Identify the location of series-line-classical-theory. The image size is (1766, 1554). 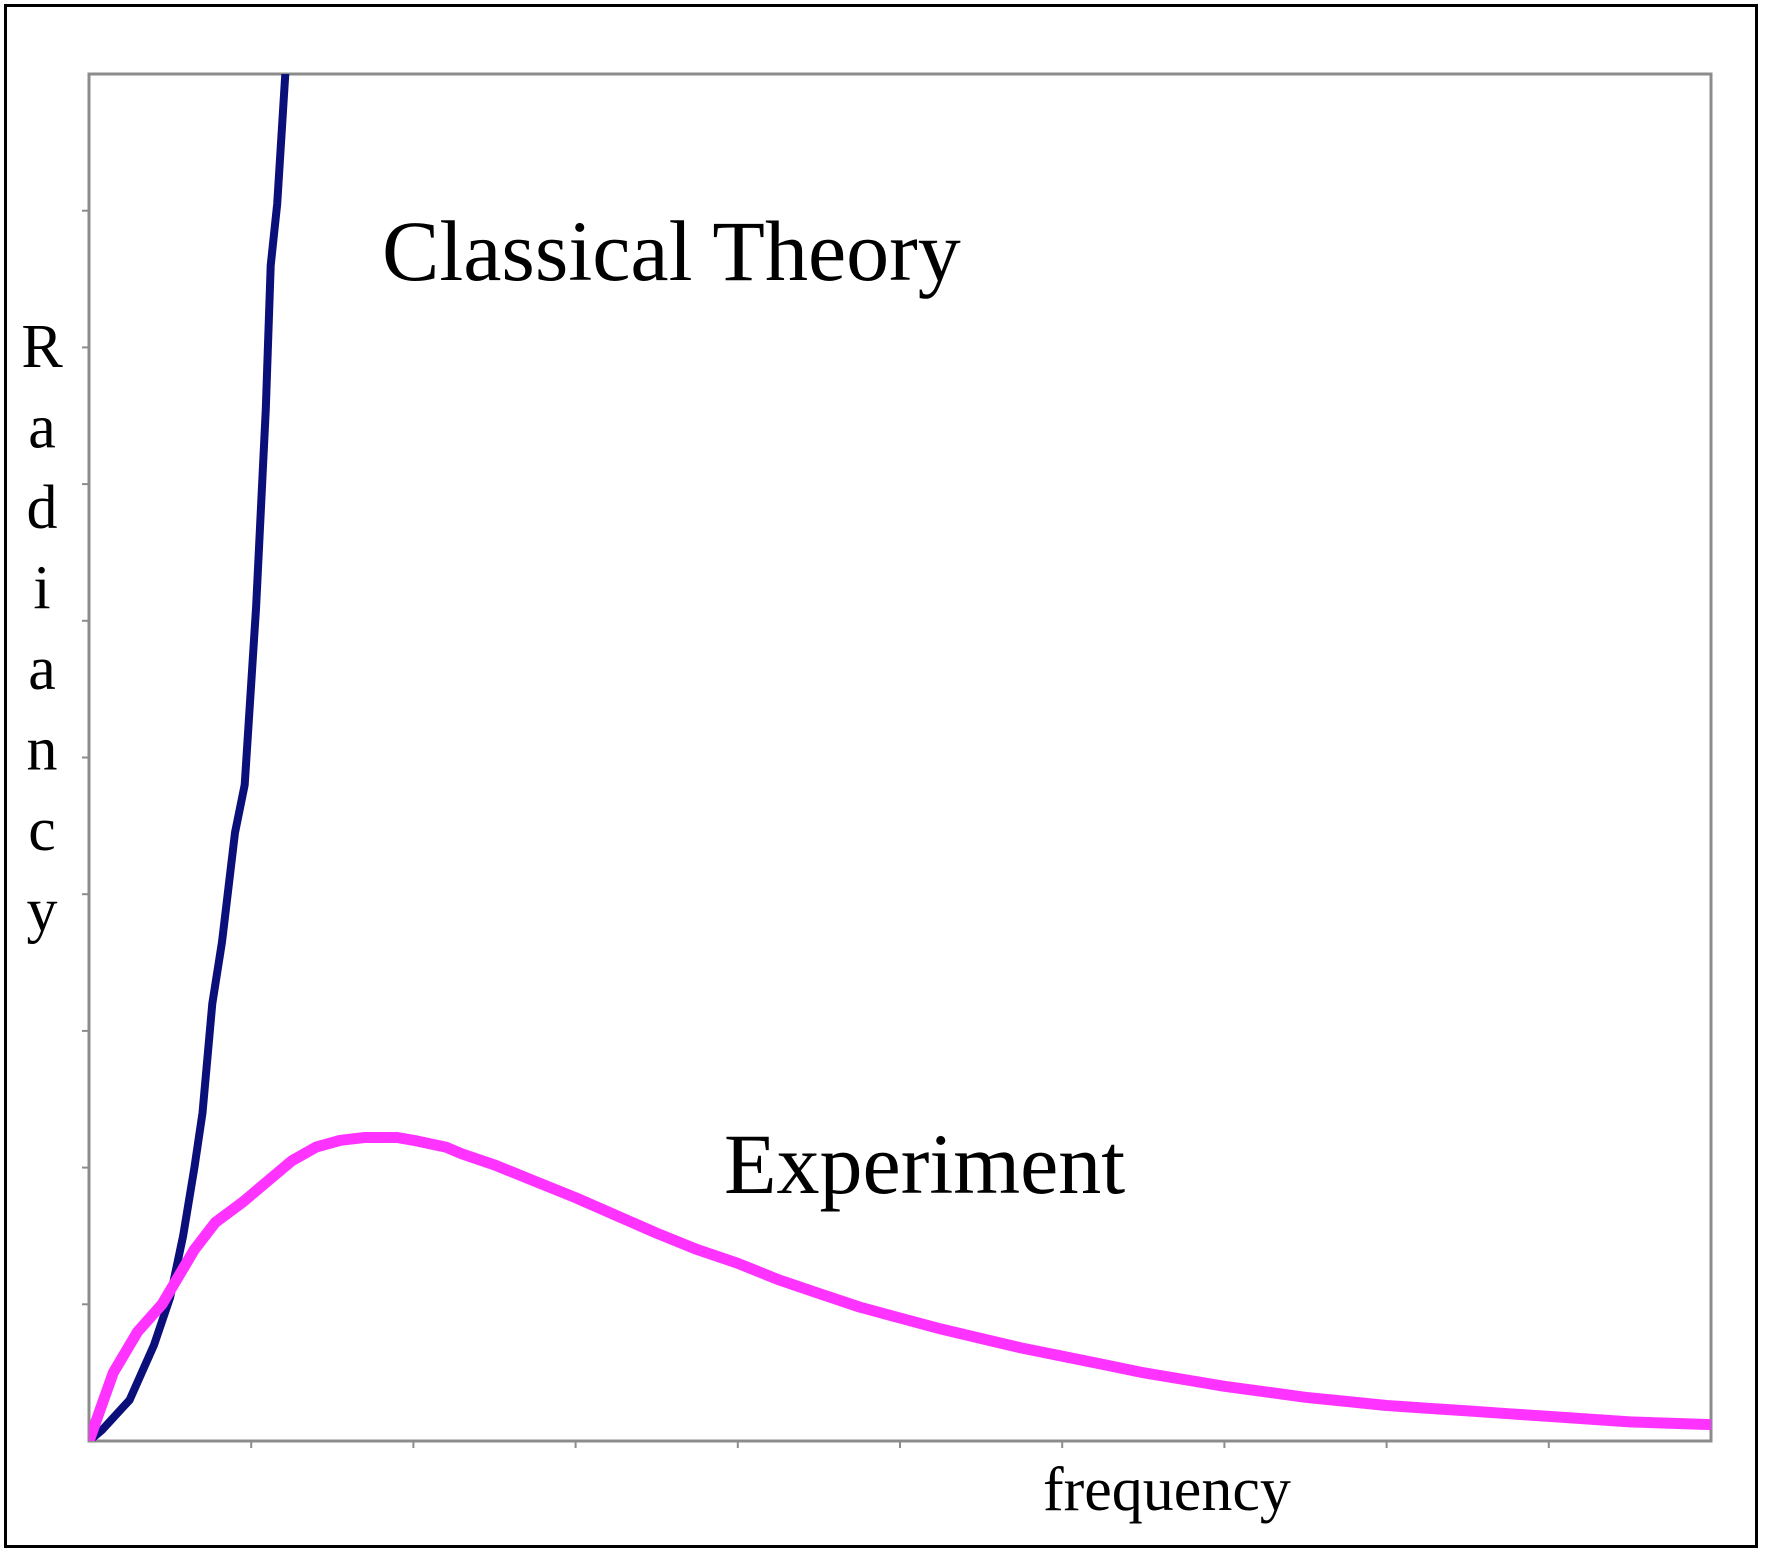
(189, 757).